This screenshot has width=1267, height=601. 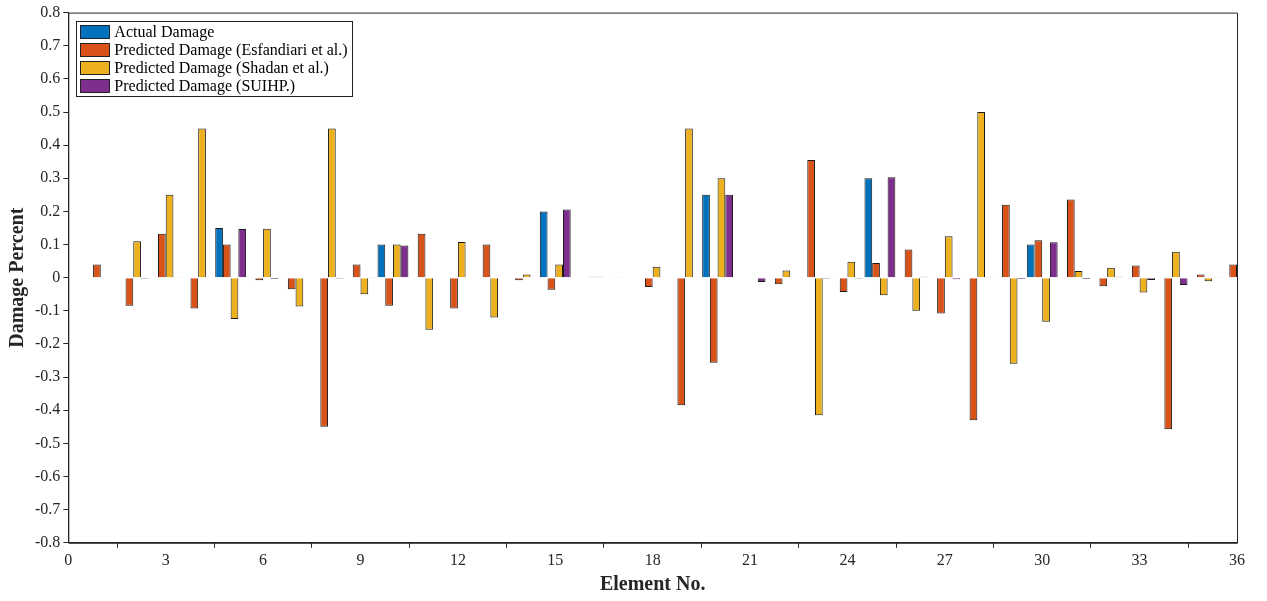 What do you see at coordinates (944, 559) in the screenshot?
I see `x-tick-label: 27` at bounding box center [944, 559].